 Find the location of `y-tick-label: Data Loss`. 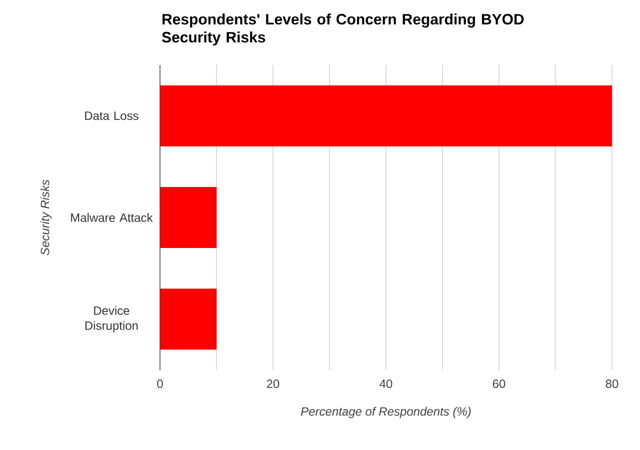

y-tick-label: Data Loss is located at coordinates (111, 116).